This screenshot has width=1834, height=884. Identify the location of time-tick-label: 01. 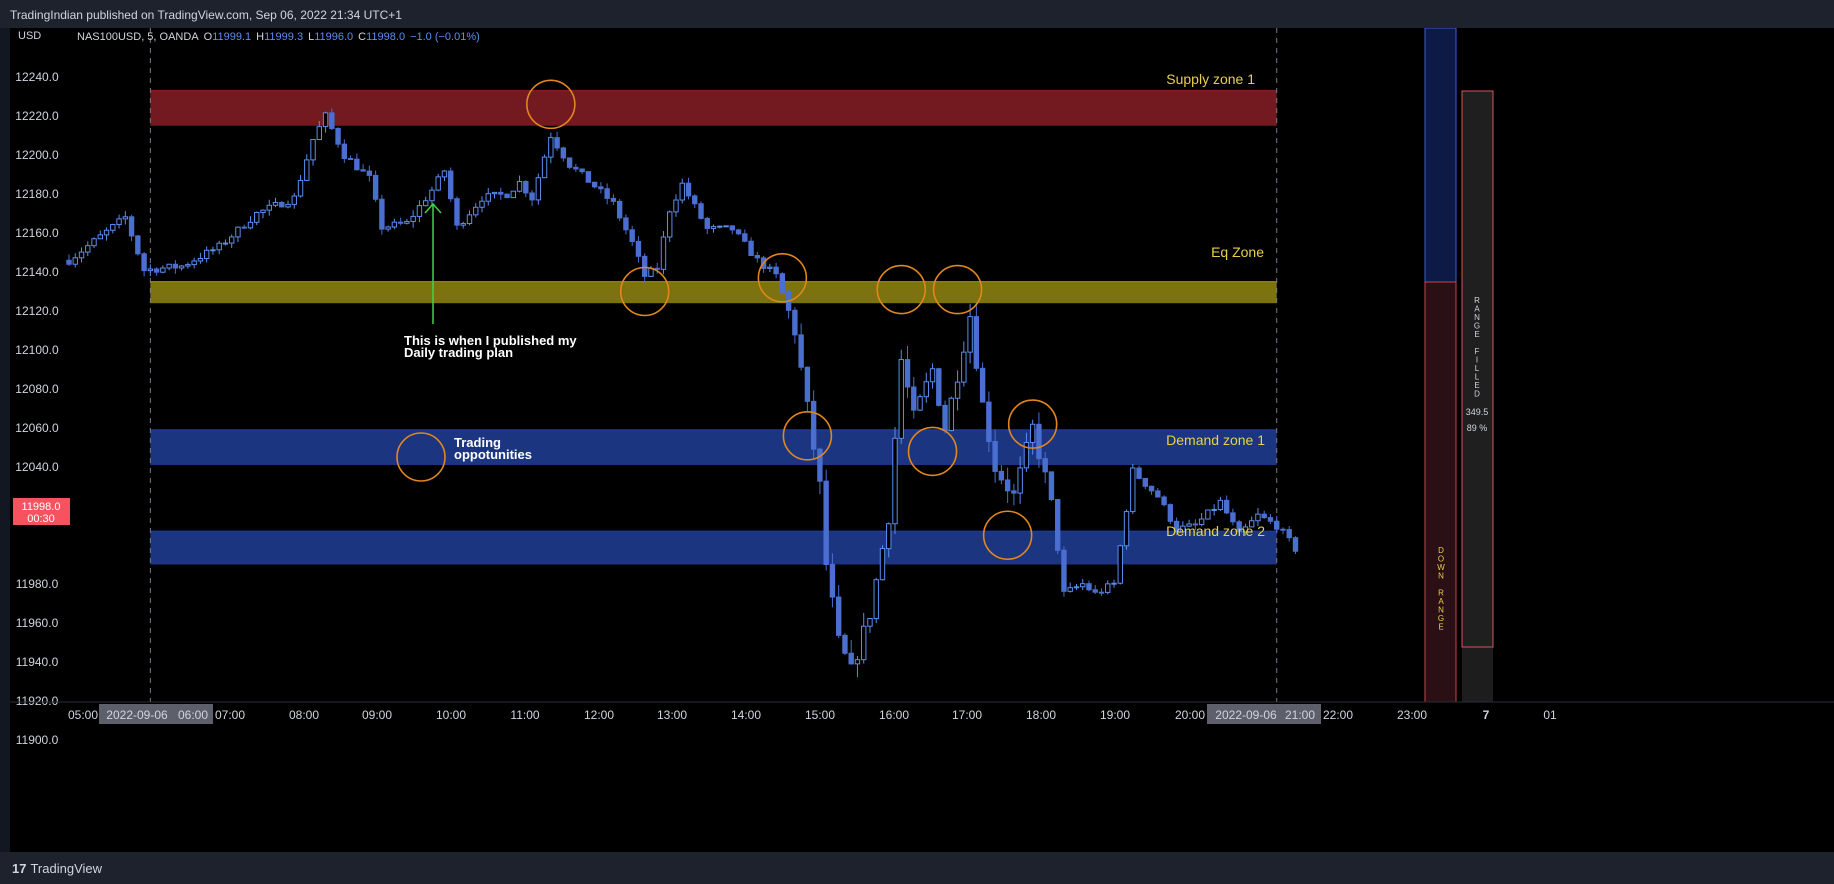
(1550, 715).